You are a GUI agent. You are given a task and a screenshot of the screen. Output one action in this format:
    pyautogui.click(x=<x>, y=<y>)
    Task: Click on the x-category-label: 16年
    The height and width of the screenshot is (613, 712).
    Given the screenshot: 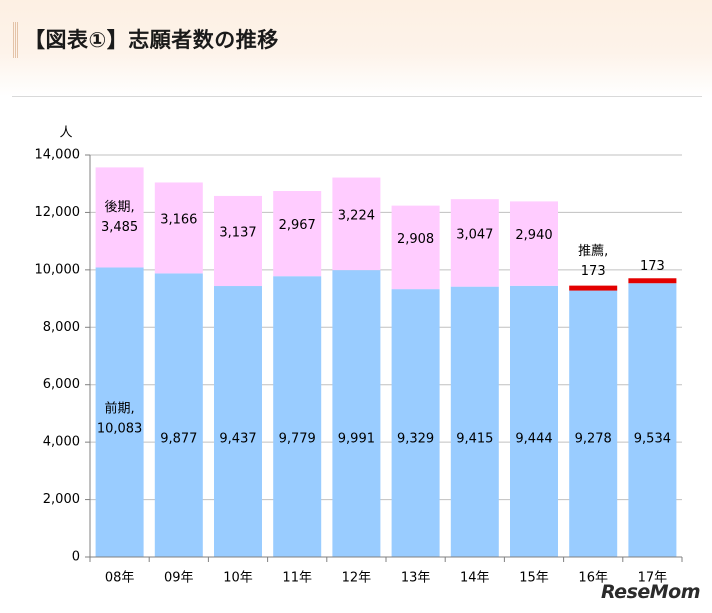 What is the action you would take?
    pyautogui.click(x=593, y=578)
    